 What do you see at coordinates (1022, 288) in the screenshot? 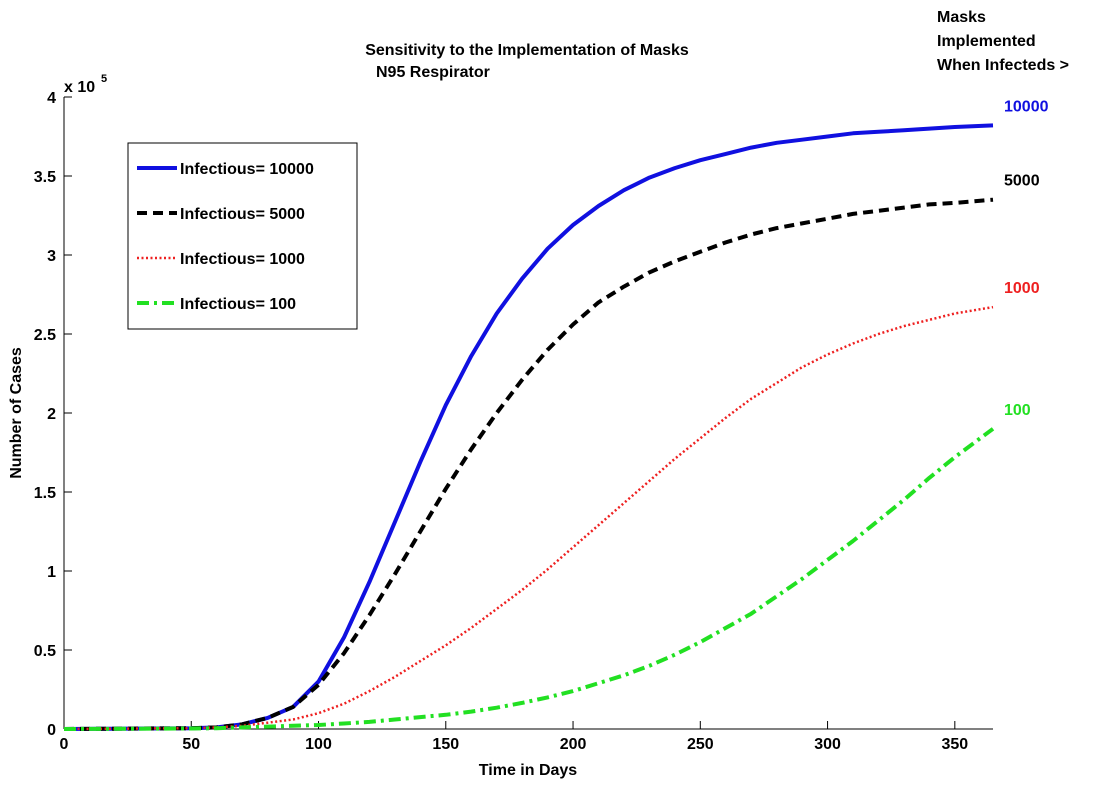
I see `end-label-2: 1000` at bounding box center [1022, 288].